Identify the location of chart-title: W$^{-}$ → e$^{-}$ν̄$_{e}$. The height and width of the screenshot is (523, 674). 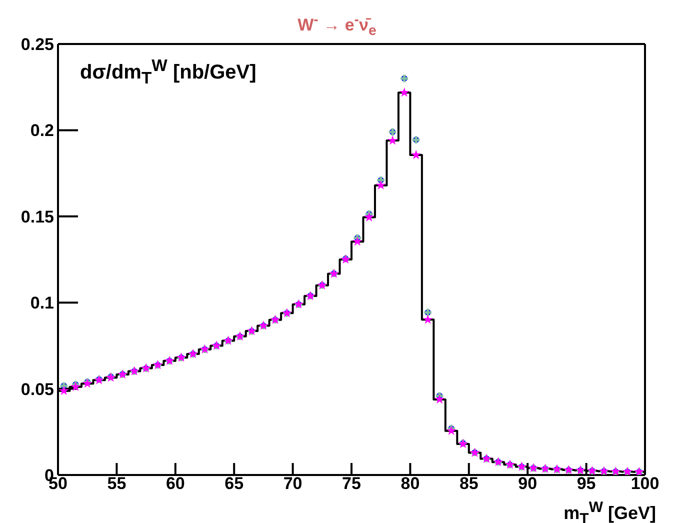
(337, 26).